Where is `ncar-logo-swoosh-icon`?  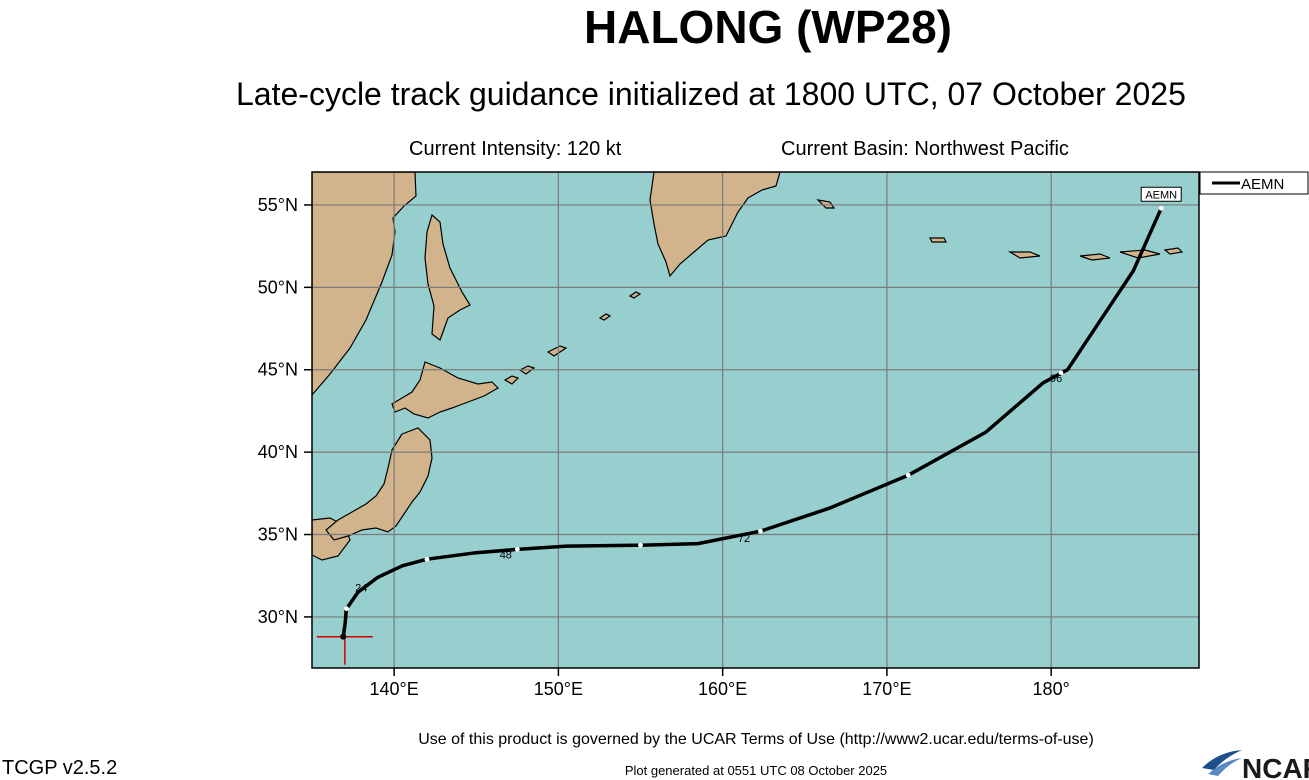 ncar-logo-swoosh-icon is located at coordinates (1222, 763).